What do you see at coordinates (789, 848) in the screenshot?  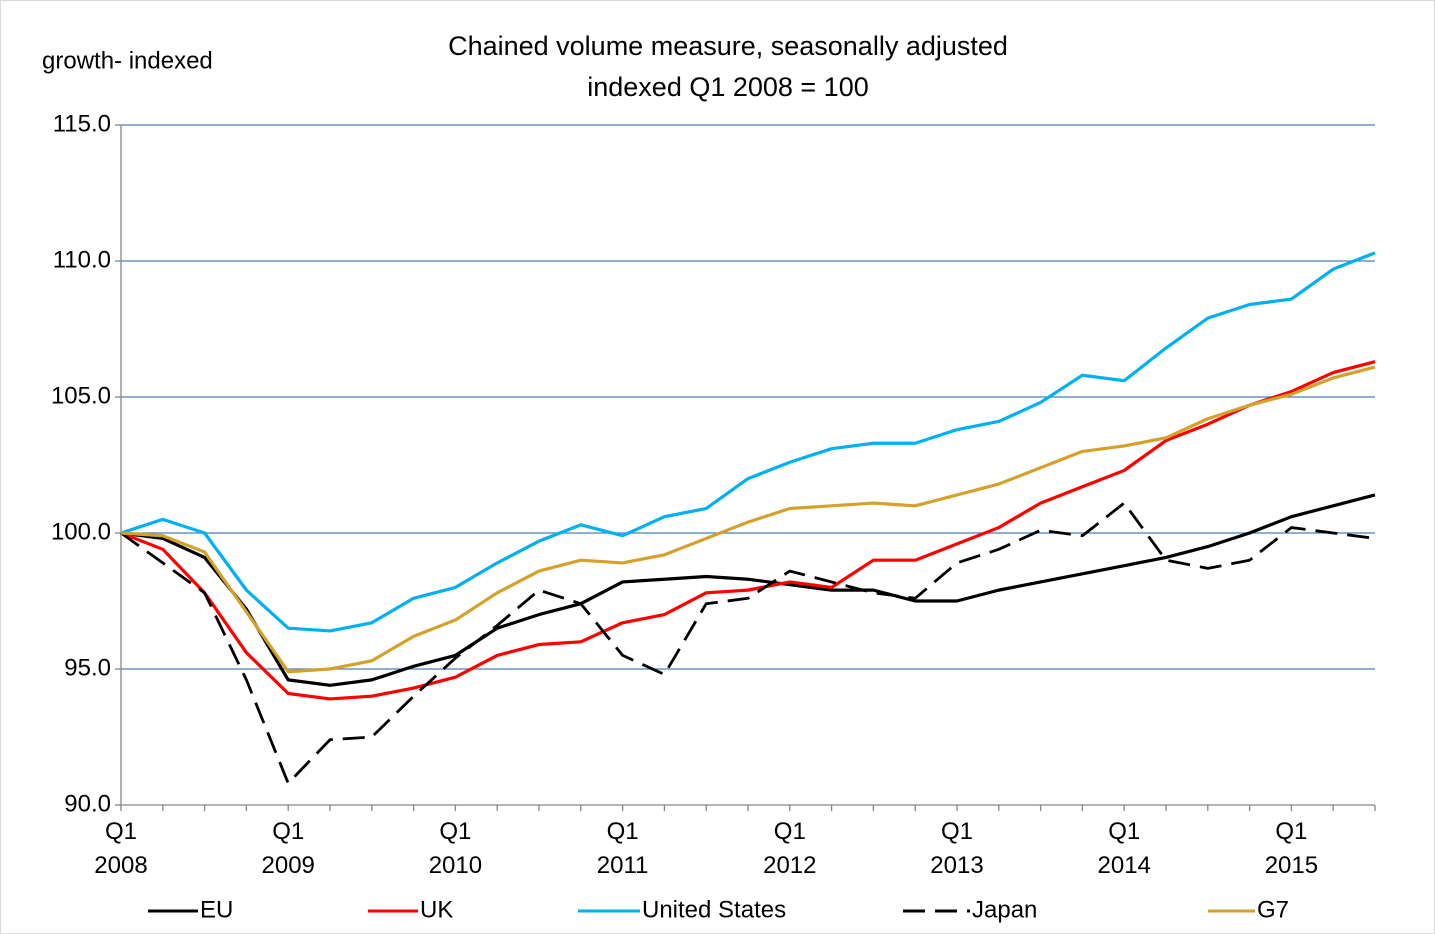 I see `x-tick-label: Q1 2012` at bounding box center [789, 848].